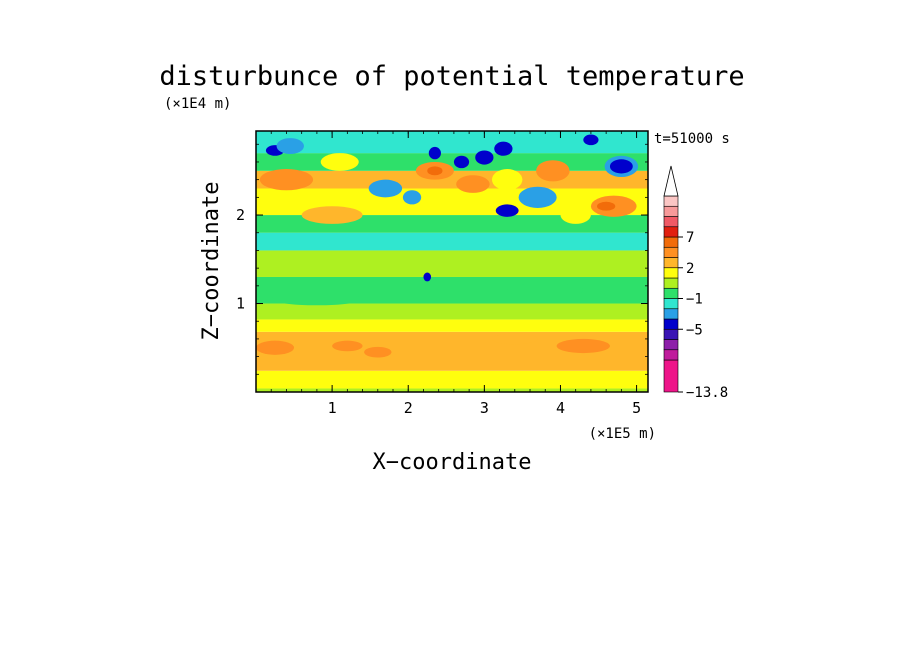  What do you see at coordinates (452, 462) in the screenshot?
I see `x-axis-label: X−coordinate` at bounding box center [452, 462].